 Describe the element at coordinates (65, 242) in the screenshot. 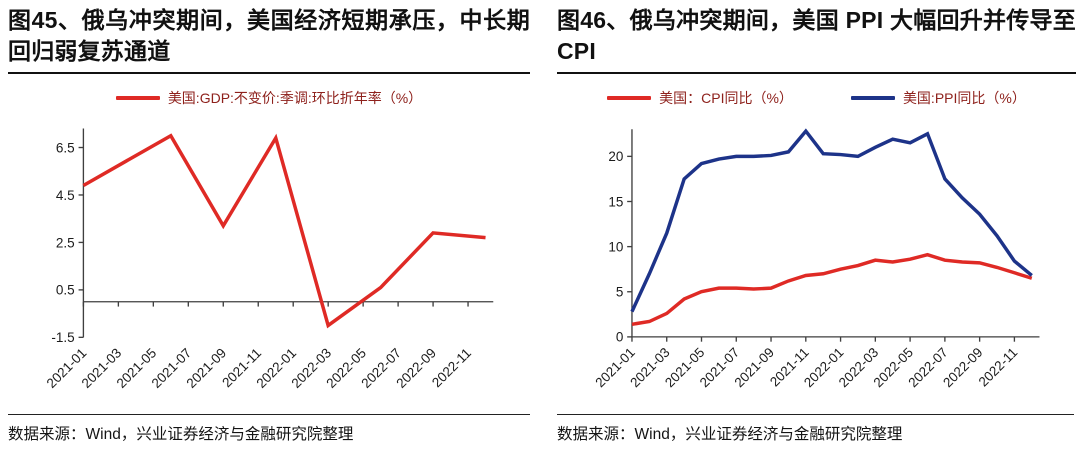

I see `svg-text: 2.5` at that location.